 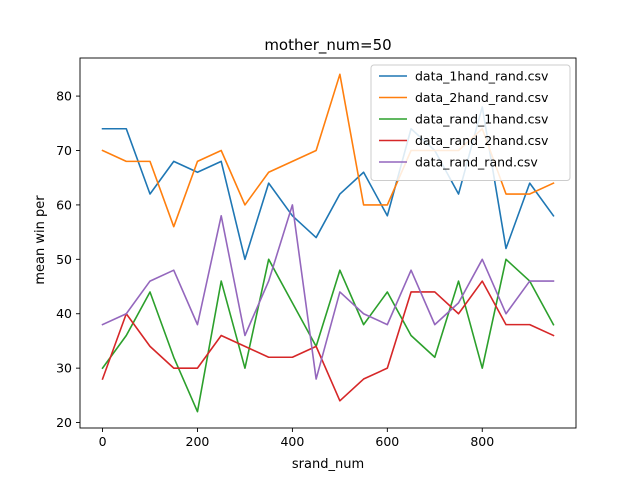 I want to click on x-tick-label: 600, so click(x=387, y=441).